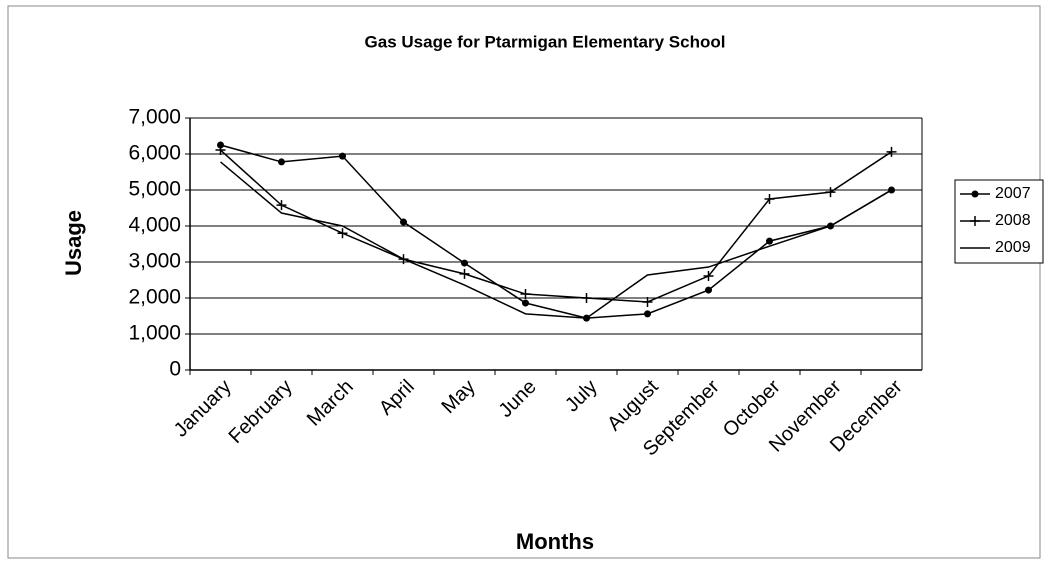 The image size is (1048, 564). What do you see at coordinates (1013, 220) in the screenshot?
I see `legend-label: 2008` at bounding box center [1013, 220].